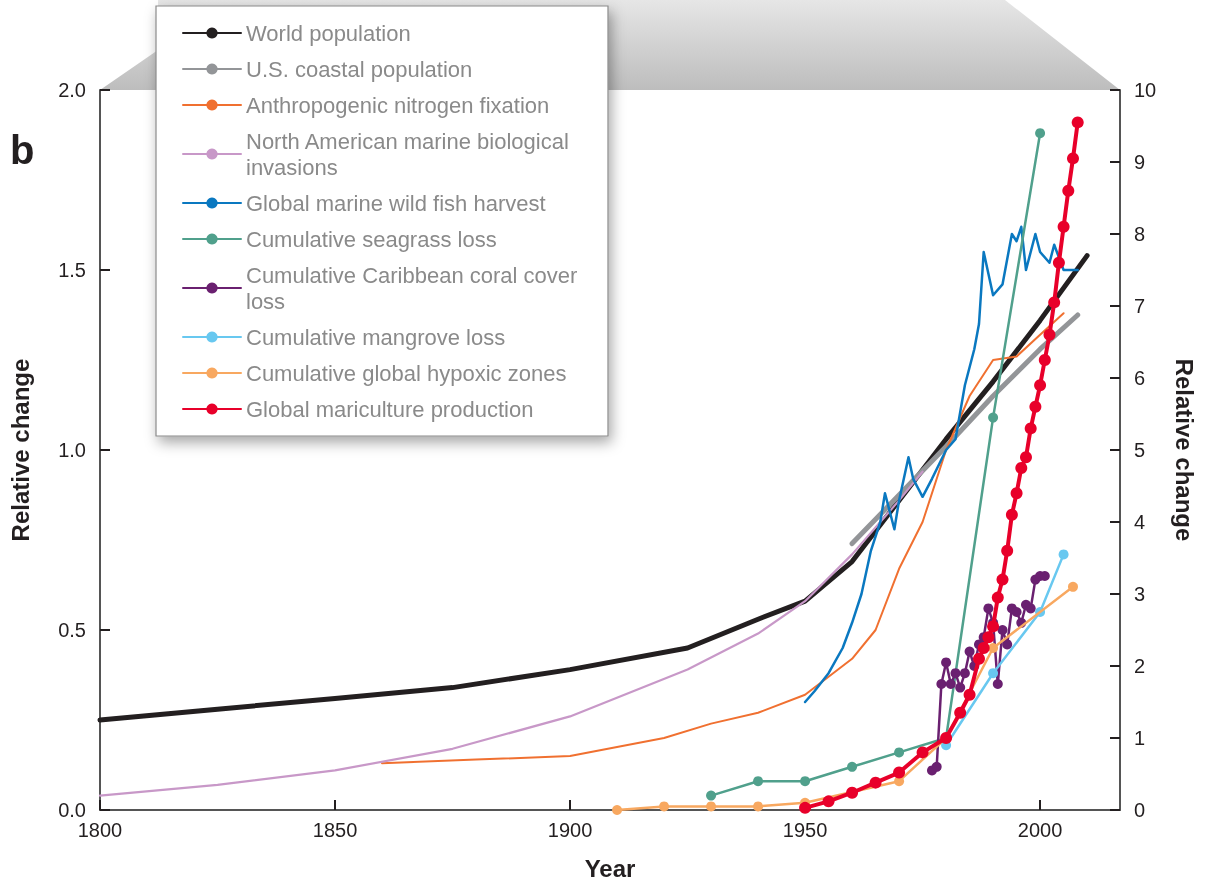 This screenshot has width=1212, height=888. I want to click on legend-label: Cumulative mangrove loss, so click(376, 337).